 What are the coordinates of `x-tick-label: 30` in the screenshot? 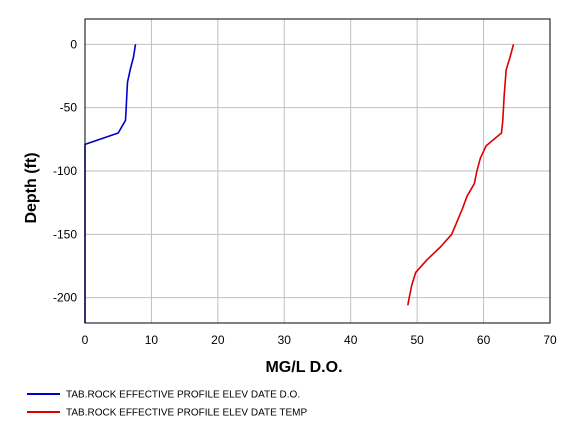 It's located at (285, 340).